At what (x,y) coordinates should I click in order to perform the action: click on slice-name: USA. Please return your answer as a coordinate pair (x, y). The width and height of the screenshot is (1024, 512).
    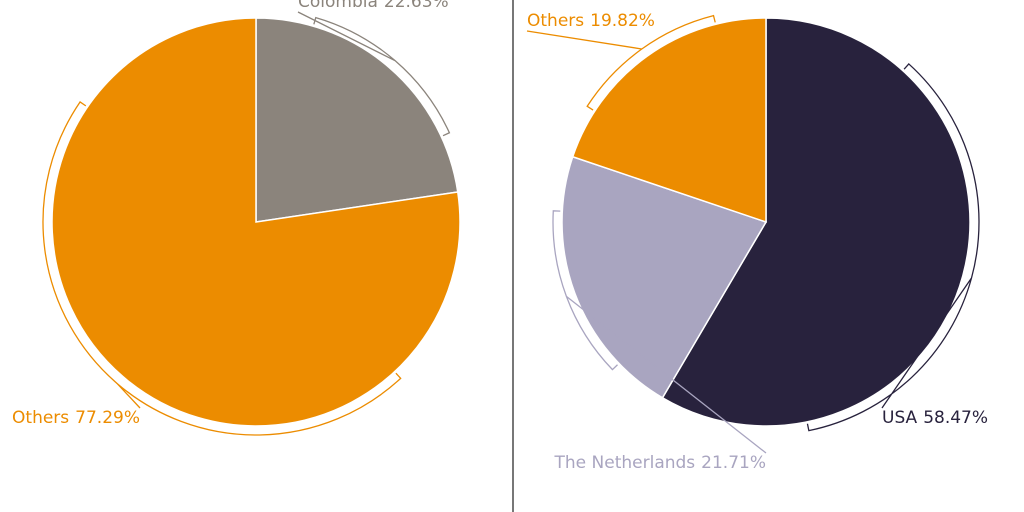
    Looking at the image, I should click on (900, 418).